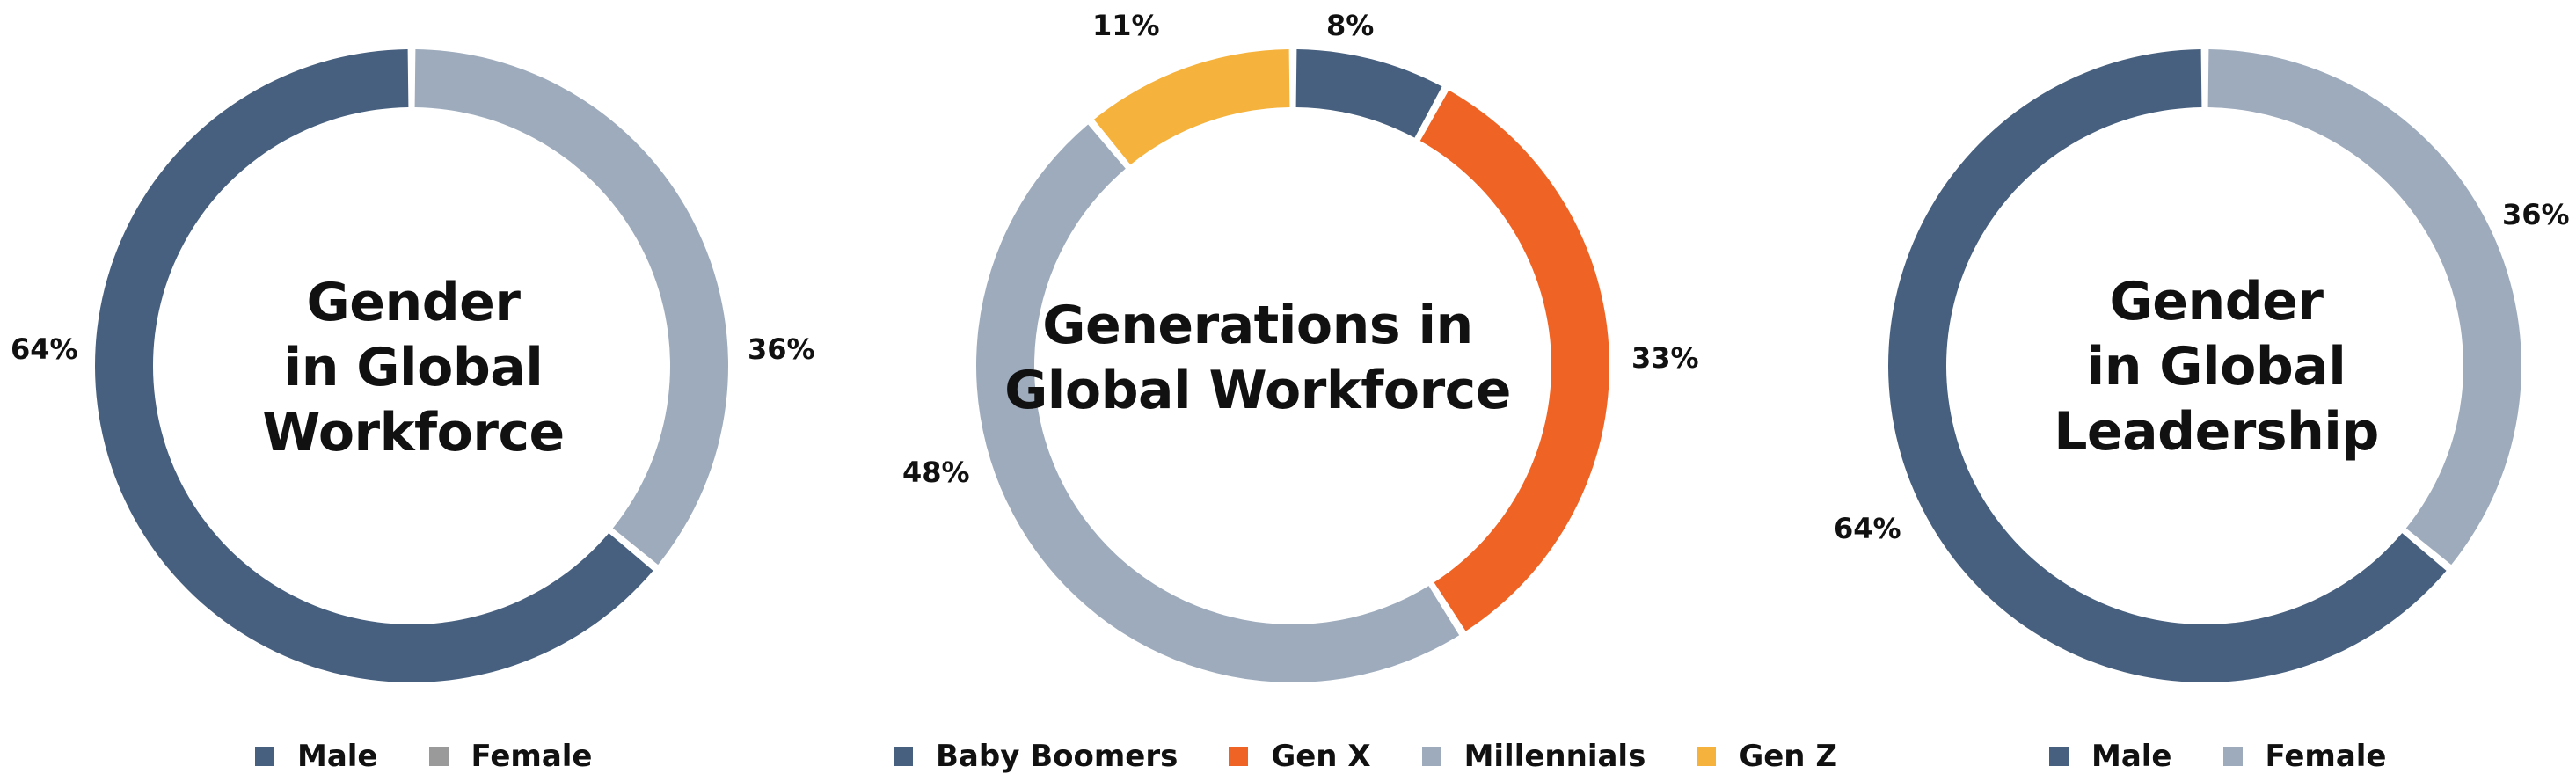 The height and width of the screenshot is (781, 2576). I want to click on pct-label-baby-boomers: 8%, so click(1350, 25).